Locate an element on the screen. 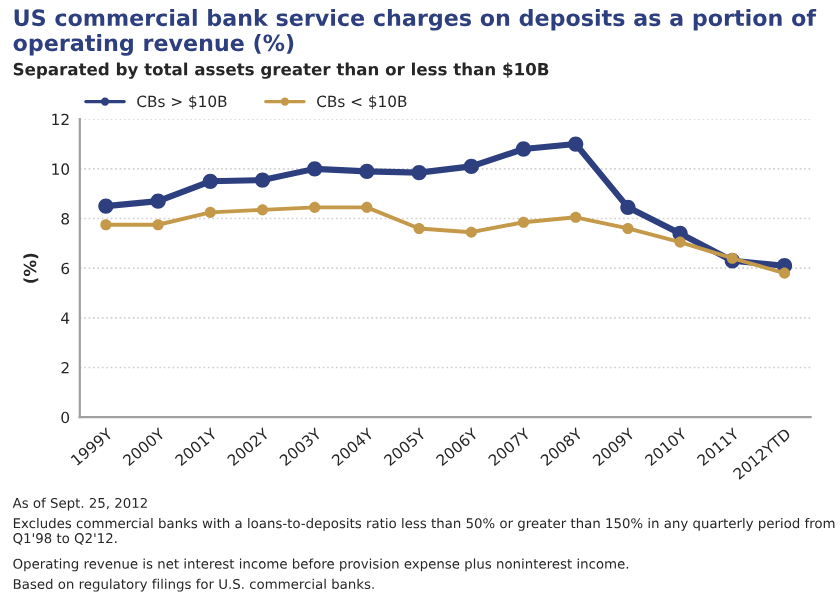  chart-title: US commercial bank service charges on deposits as a portion of operating revenue (%) is located at coordinates (415, 32).